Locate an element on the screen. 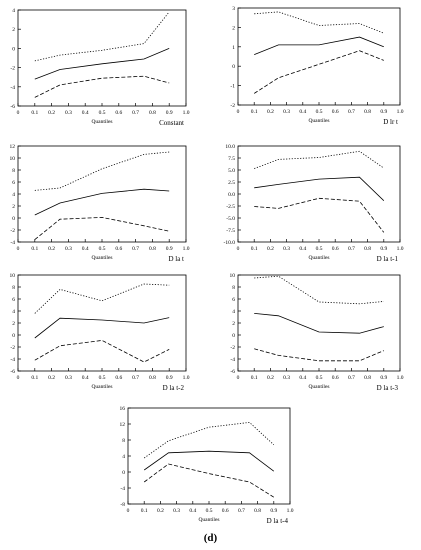 This screenshot has height=550, width=421. y-tick-label: -2.5 is located at coordinates (230, 207).